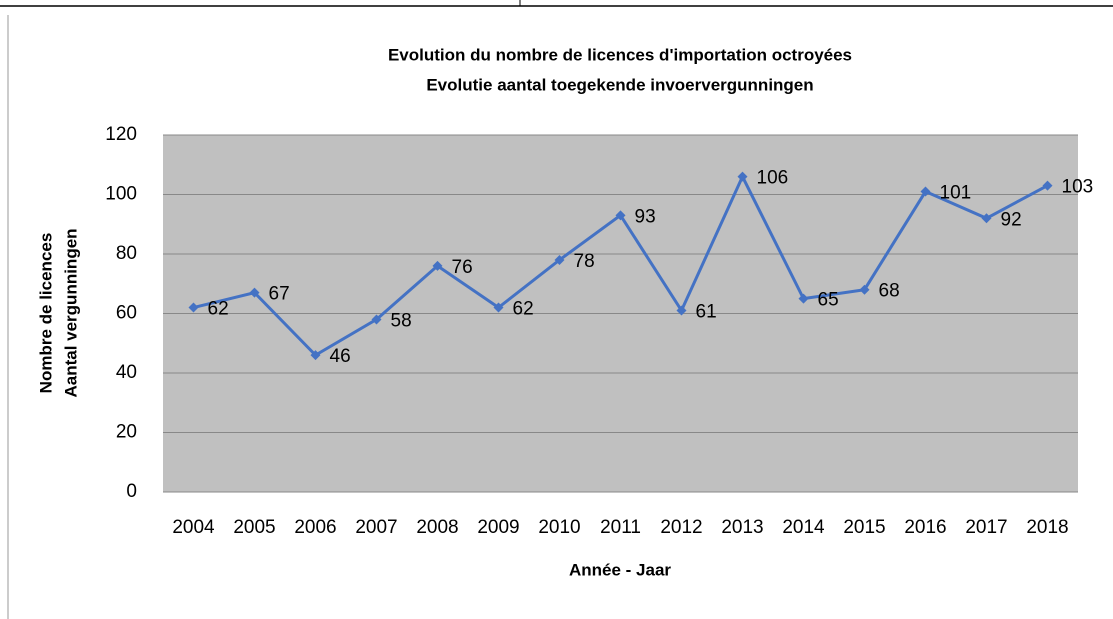 The image size is (1113, 619). I want to click on data-label: 103, so click(1078, 187).